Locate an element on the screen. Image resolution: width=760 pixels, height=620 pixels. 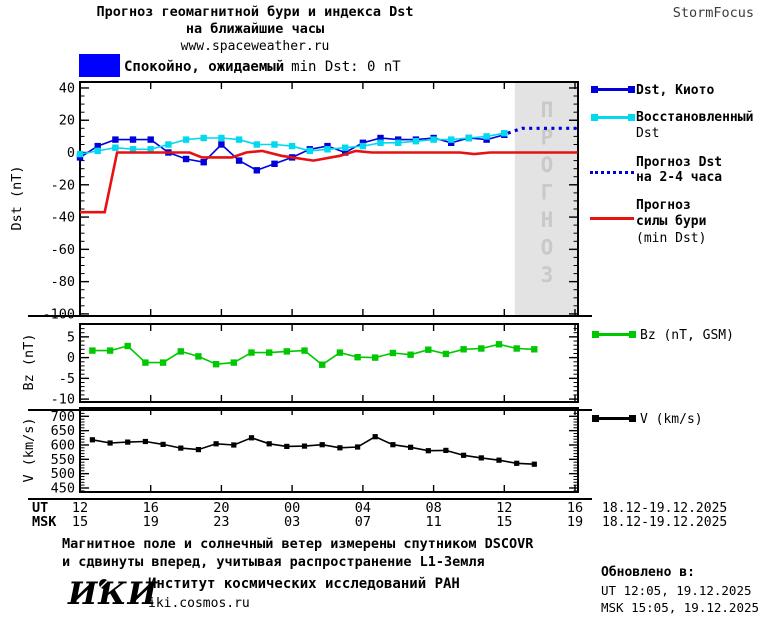
msk-row-label: MSK is located at coordinates (44, 522).